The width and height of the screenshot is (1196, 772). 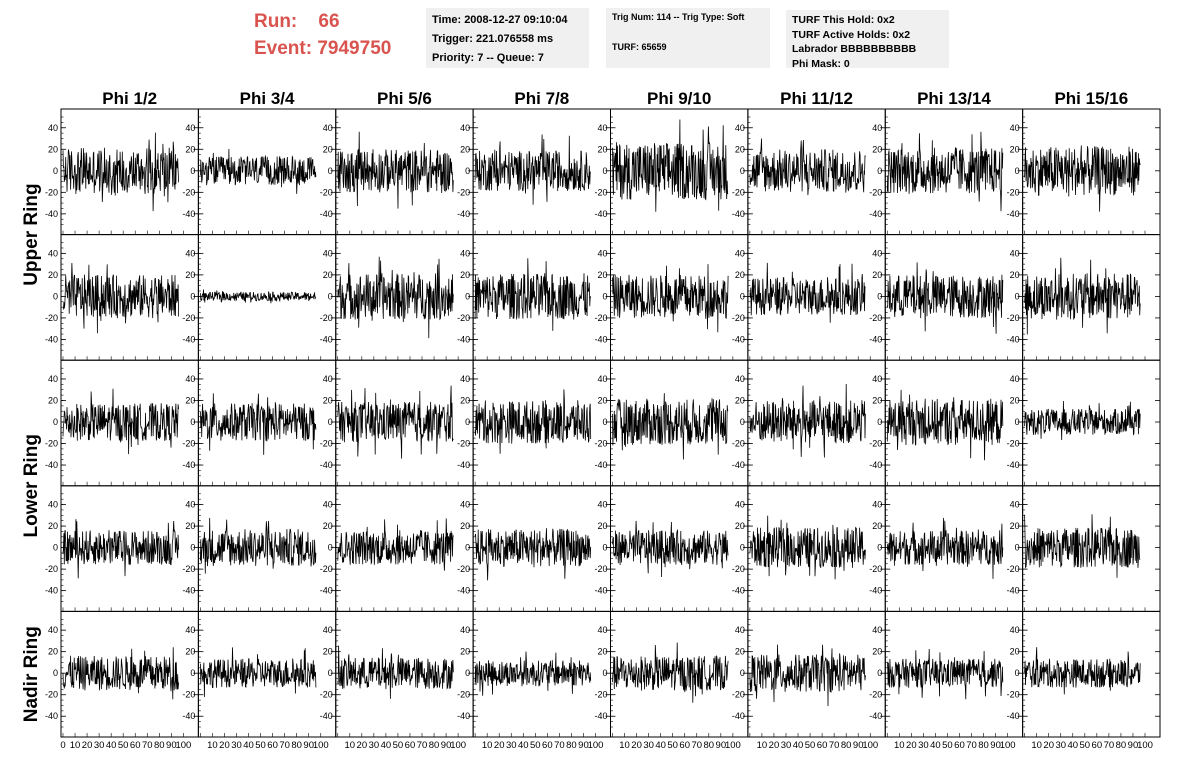 I want to click on x-tick-label: 100, so click(x=458, y=745).